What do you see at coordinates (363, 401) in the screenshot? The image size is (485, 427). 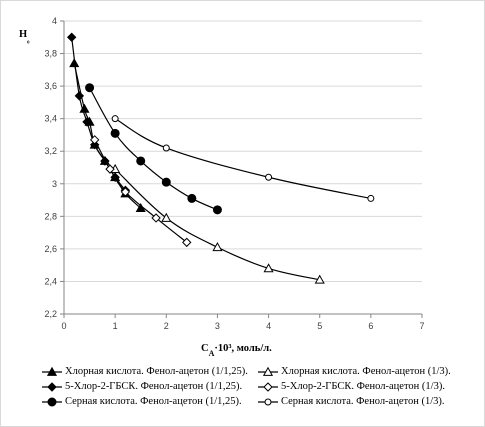 I see `legend-label: Серная кислота. Фенол-ацетон (1/3).` at bounding box center [363, 401].